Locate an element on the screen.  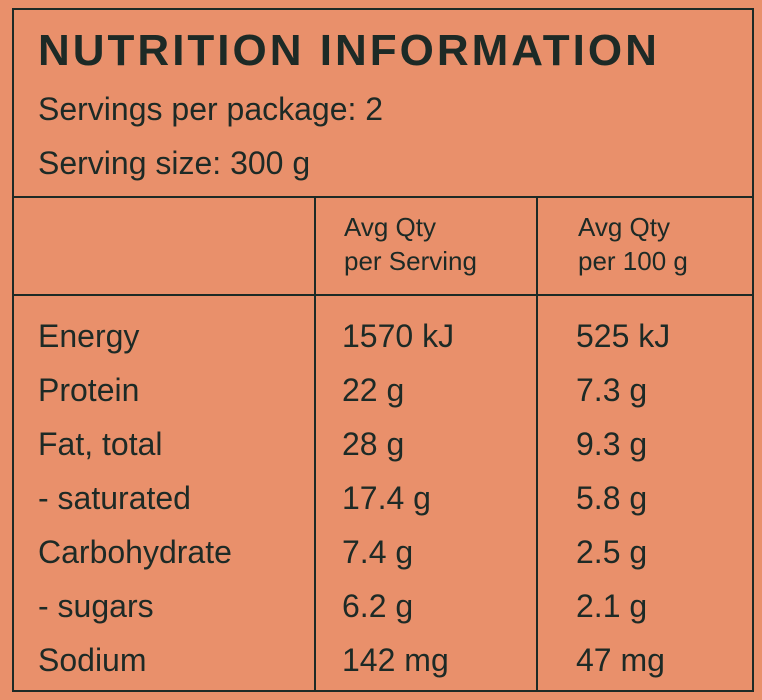
per-100g-value: 5.8 g is located at coordinates (612, 498).